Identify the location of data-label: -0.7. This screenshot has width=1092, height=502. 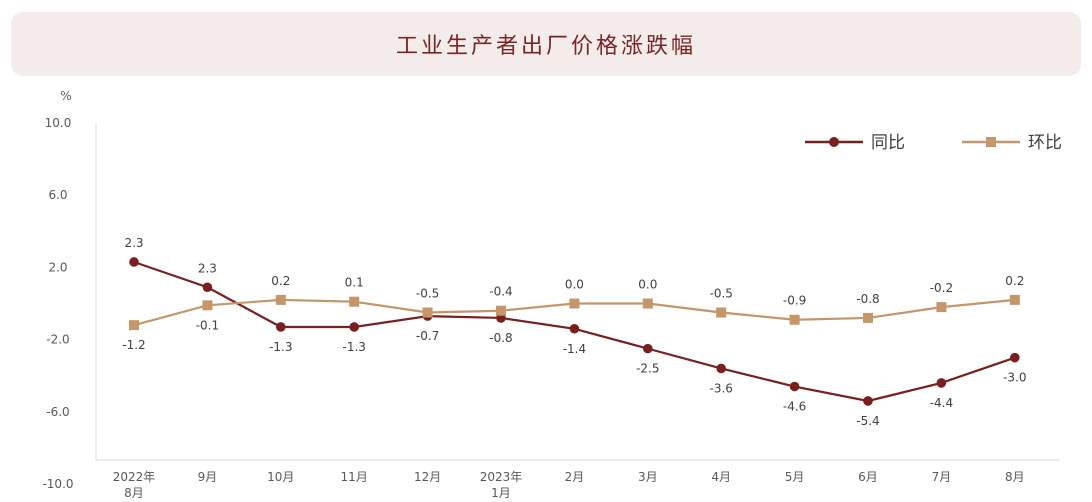
(427, 336).